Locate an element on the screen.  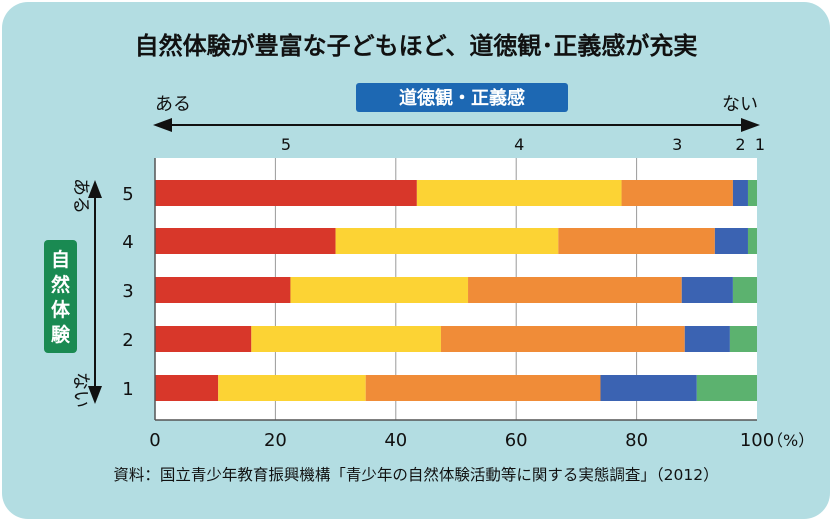
top-axis-arrowhead-left is located at coordinates (162, 125).